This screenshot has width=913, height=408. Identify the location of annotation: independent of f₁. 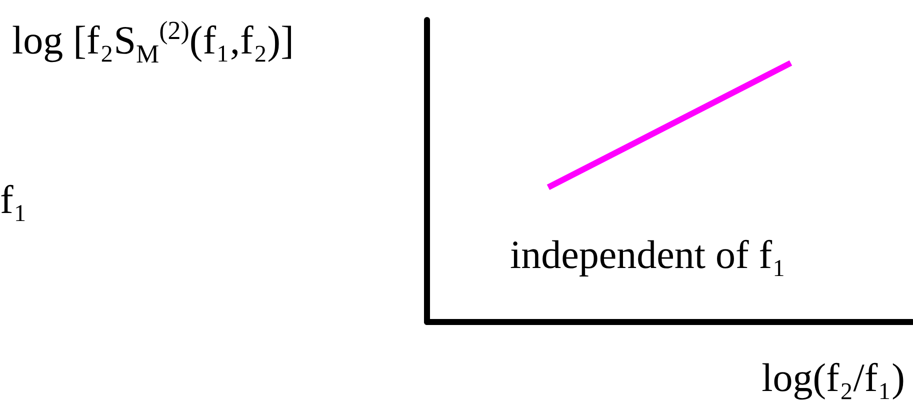
(648, 254).